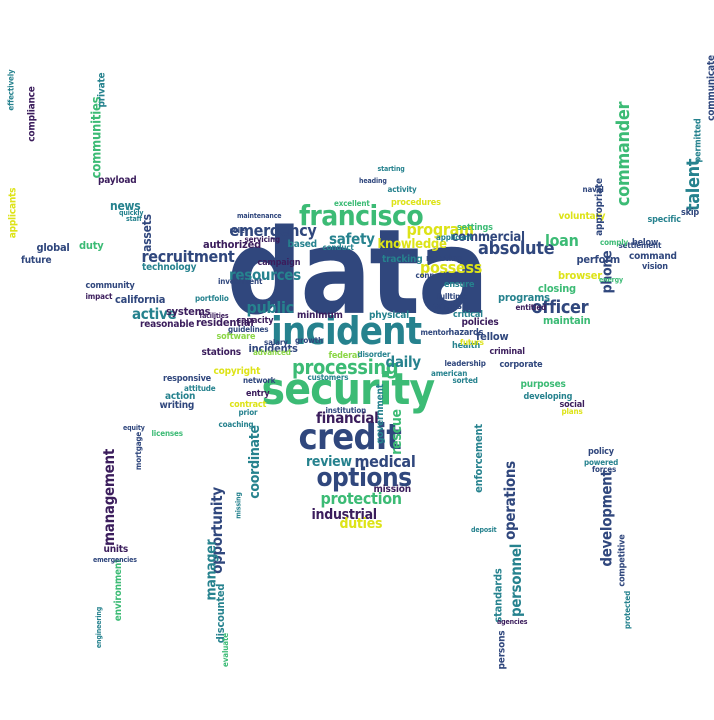  I want to click on word-prior: prior, so click(248, 412).